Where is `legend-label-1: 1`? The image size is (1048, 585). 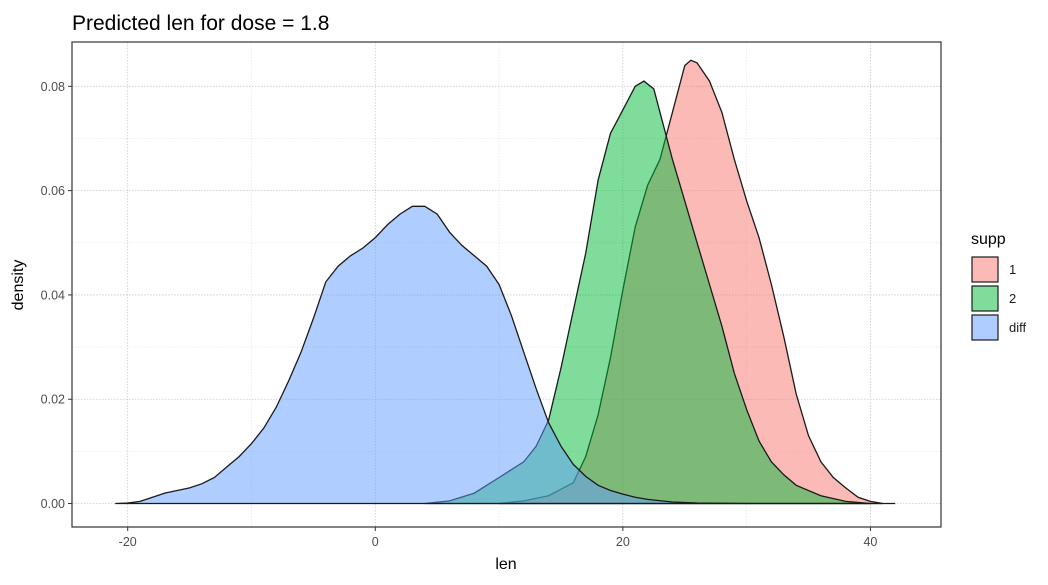
legend-label-1: 1 is located at coordinates (1012, 269).